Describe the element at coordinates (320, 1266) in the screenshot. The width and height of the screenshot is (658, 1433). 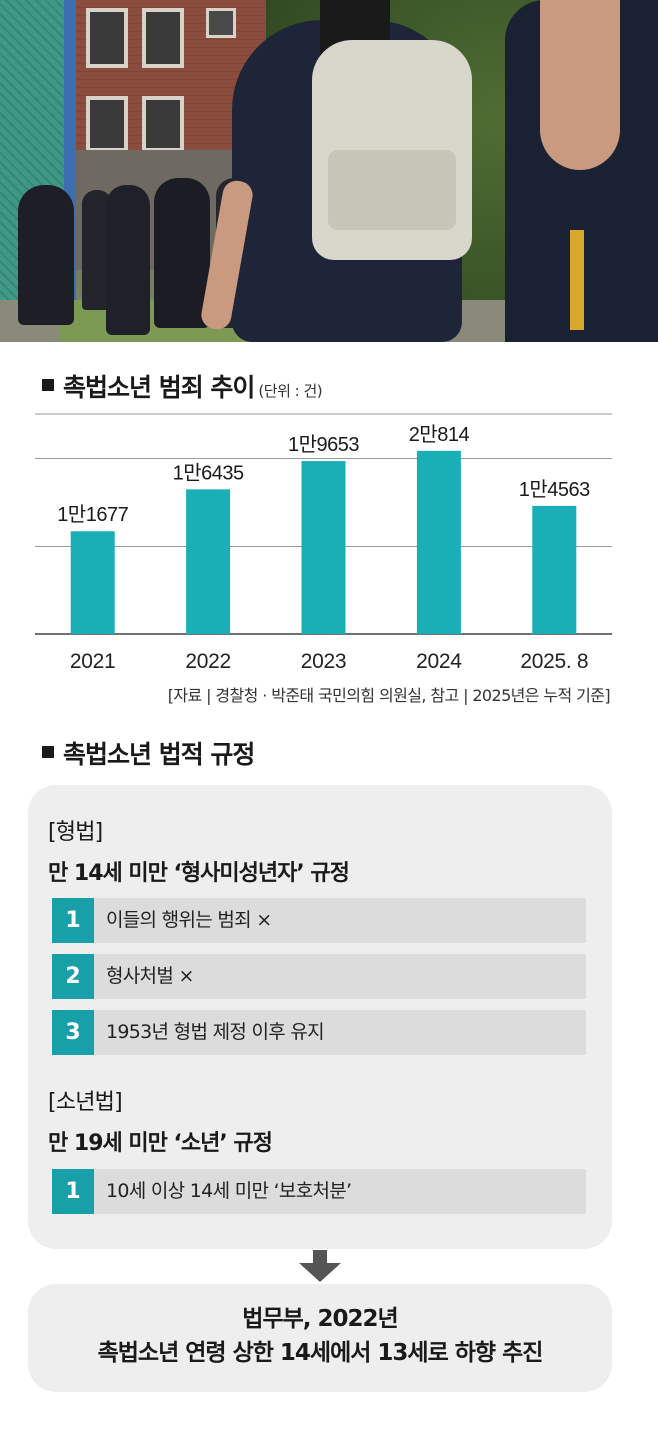
I see `down-arrow-icon` at that location.